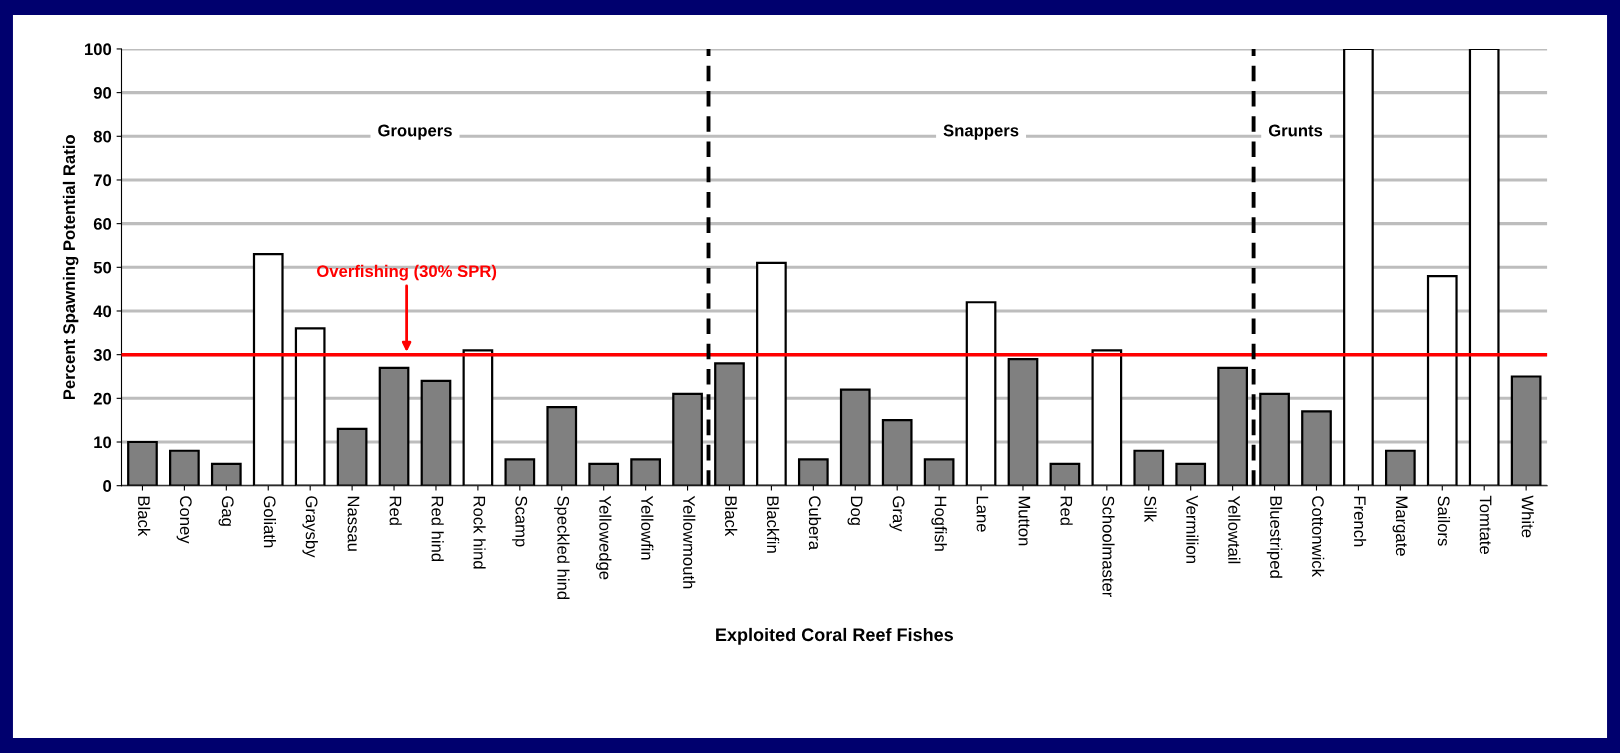 This screenshot has width=1620, height=753. Describe the element at coordinates (689, 542) in the screenshot. I see `x-tick-label: Yellowmouth` at that location.